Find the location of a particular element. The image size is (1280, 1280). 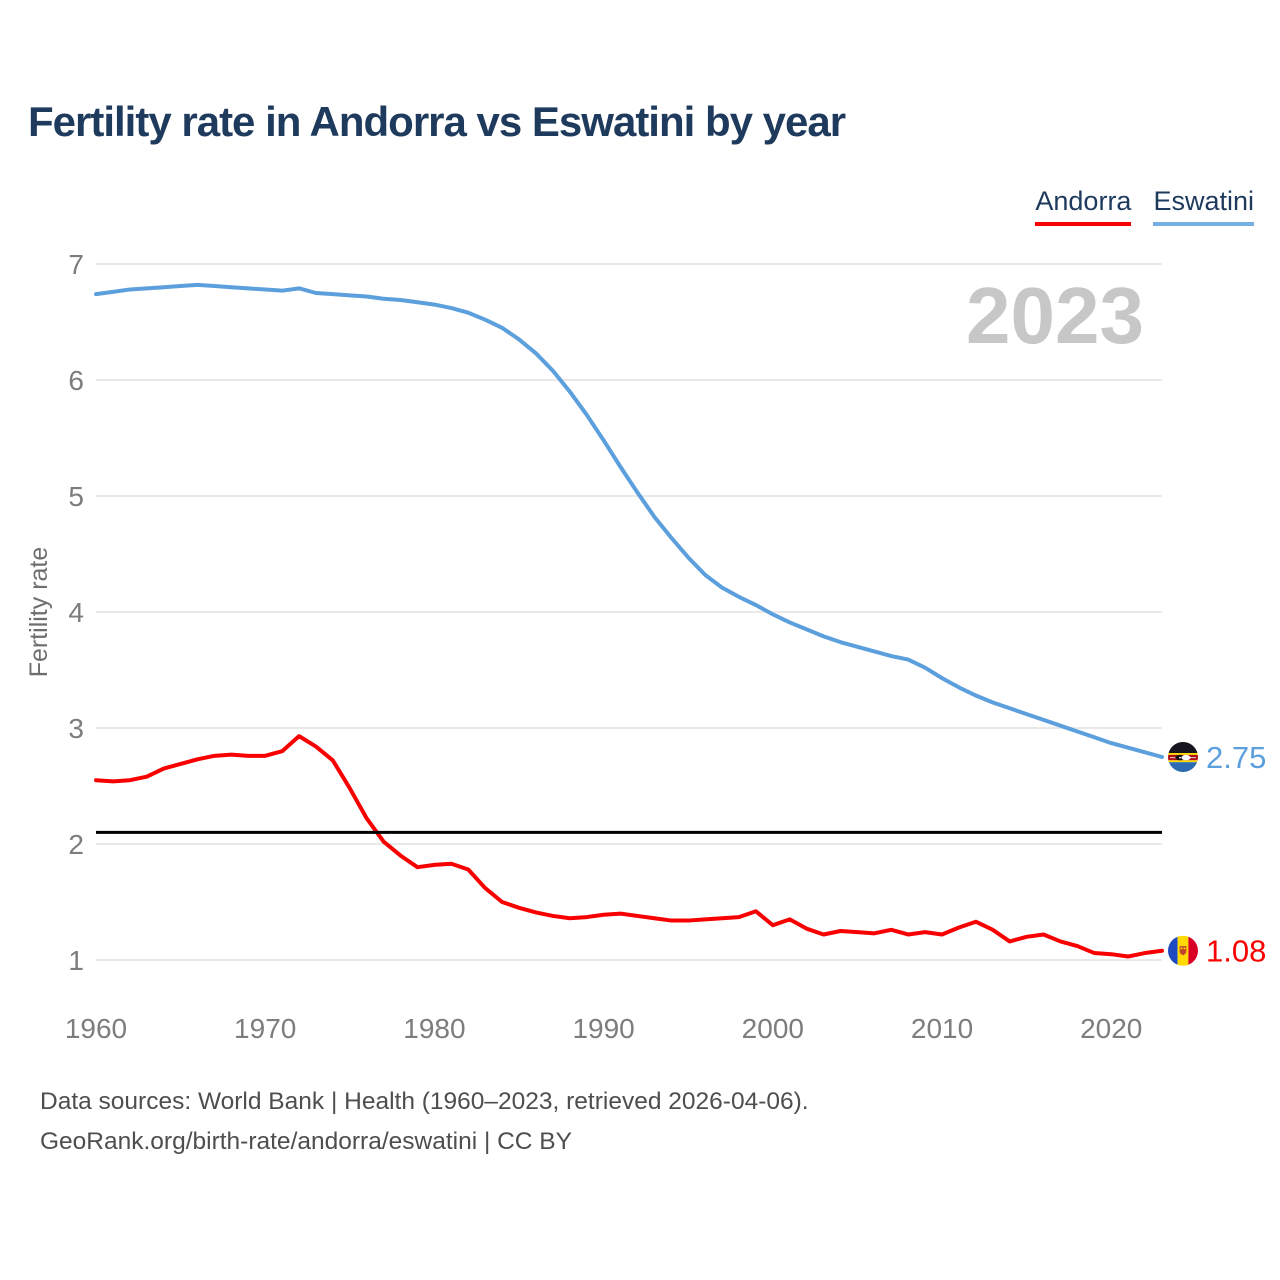

x-tick-label-1960: 1960 is located at coordinates (96, 1028).